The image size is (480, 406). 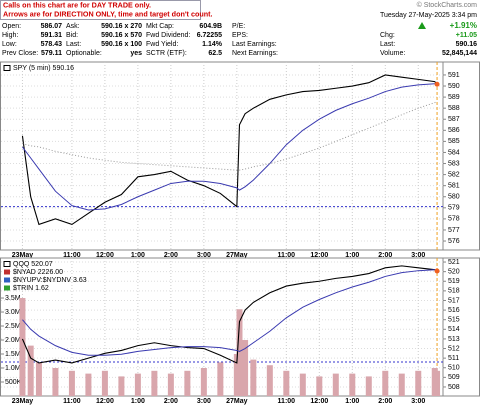 I want to click on notice-box, so click(x=100, y=10).